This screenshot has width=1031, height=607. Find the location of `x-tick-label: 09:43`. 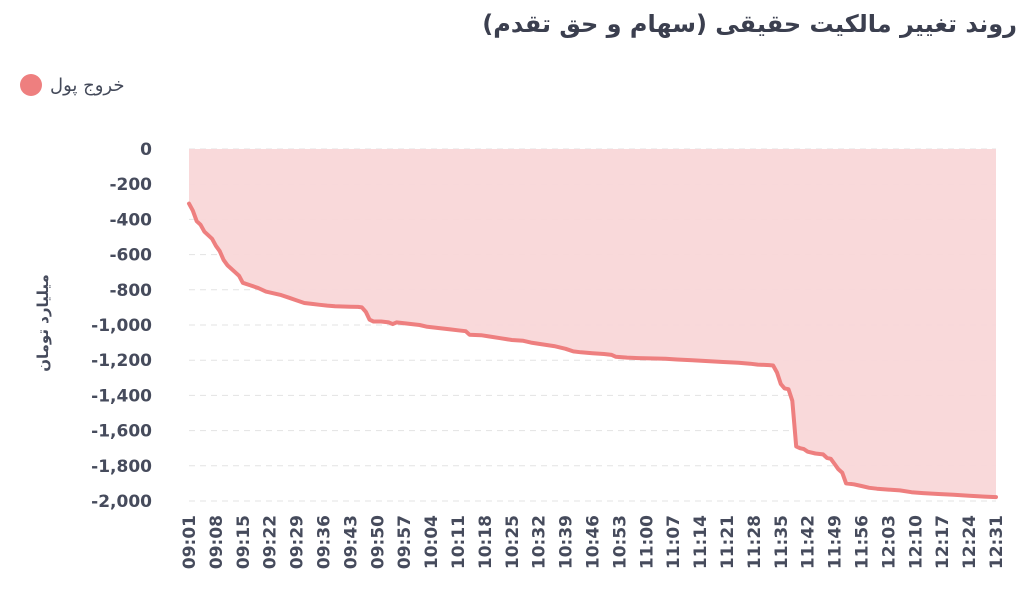

x-tick-label: 09:43 is located at coordinates (351, 542).